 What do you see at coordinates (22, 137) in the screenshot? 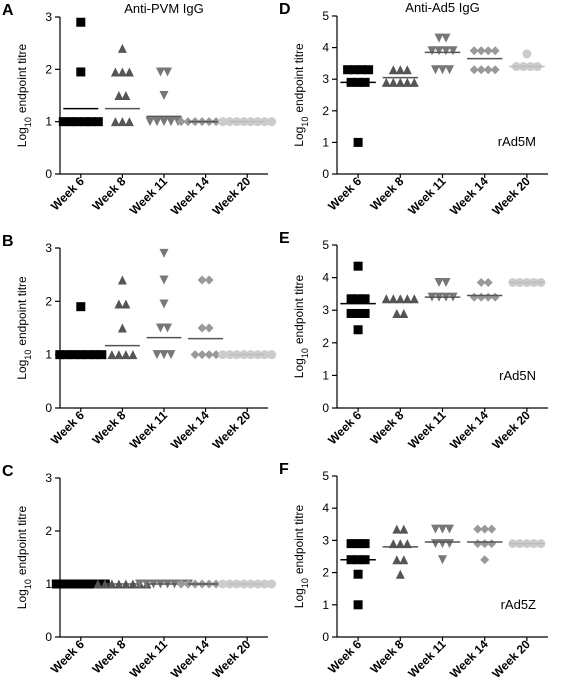
I see `y-label-main: Log` at bounding box center [22, 137].